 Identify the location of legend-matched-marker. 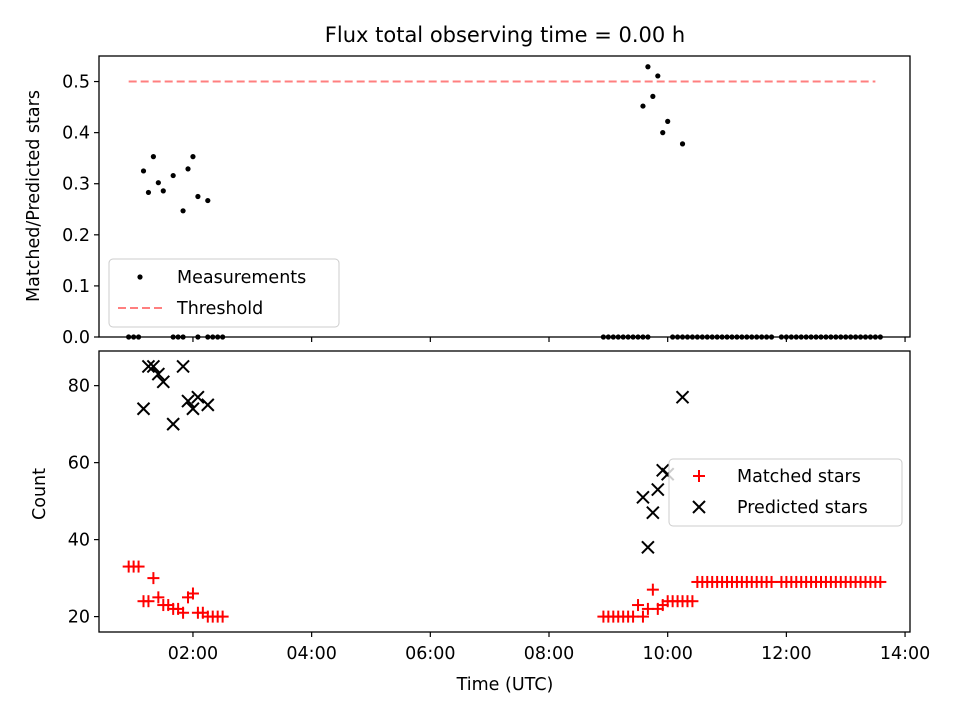
(699, 476).